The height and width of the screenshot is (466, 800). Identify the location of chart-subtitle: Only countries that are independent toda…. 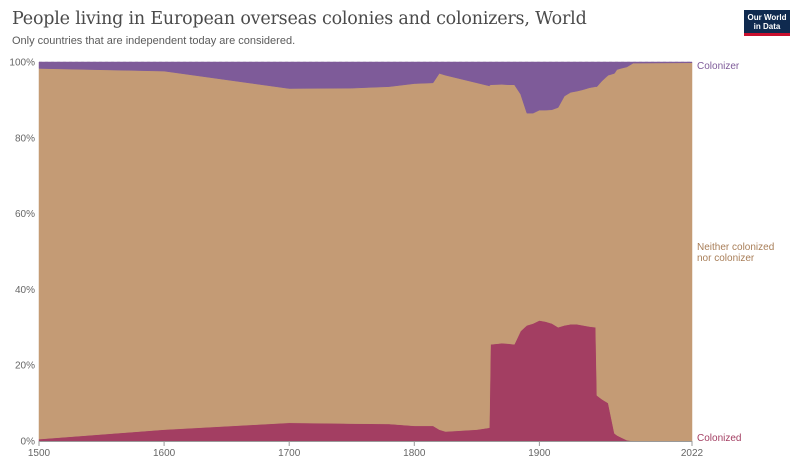
(154, 41).